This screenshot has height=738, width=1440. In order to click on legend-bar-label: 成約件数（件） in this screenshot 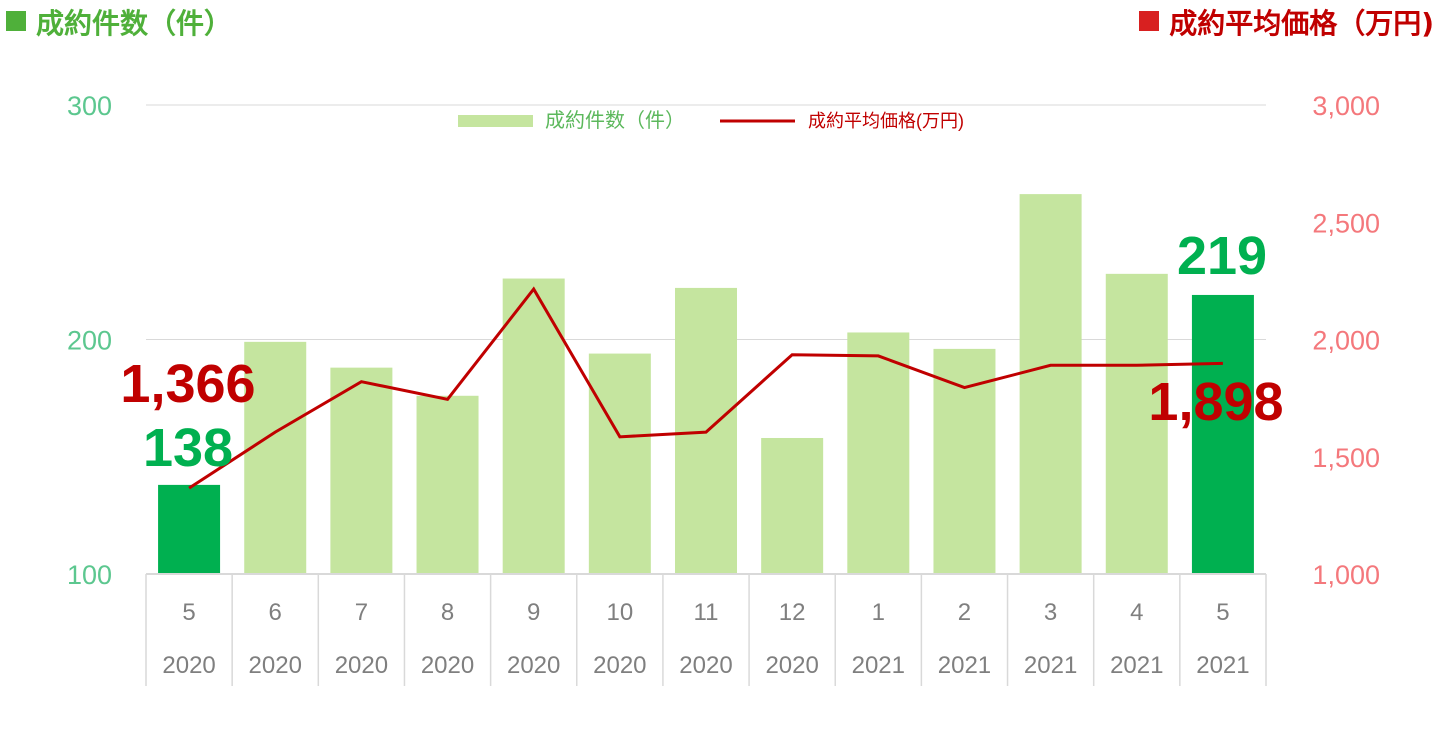, I will do `click(615, 120)`.